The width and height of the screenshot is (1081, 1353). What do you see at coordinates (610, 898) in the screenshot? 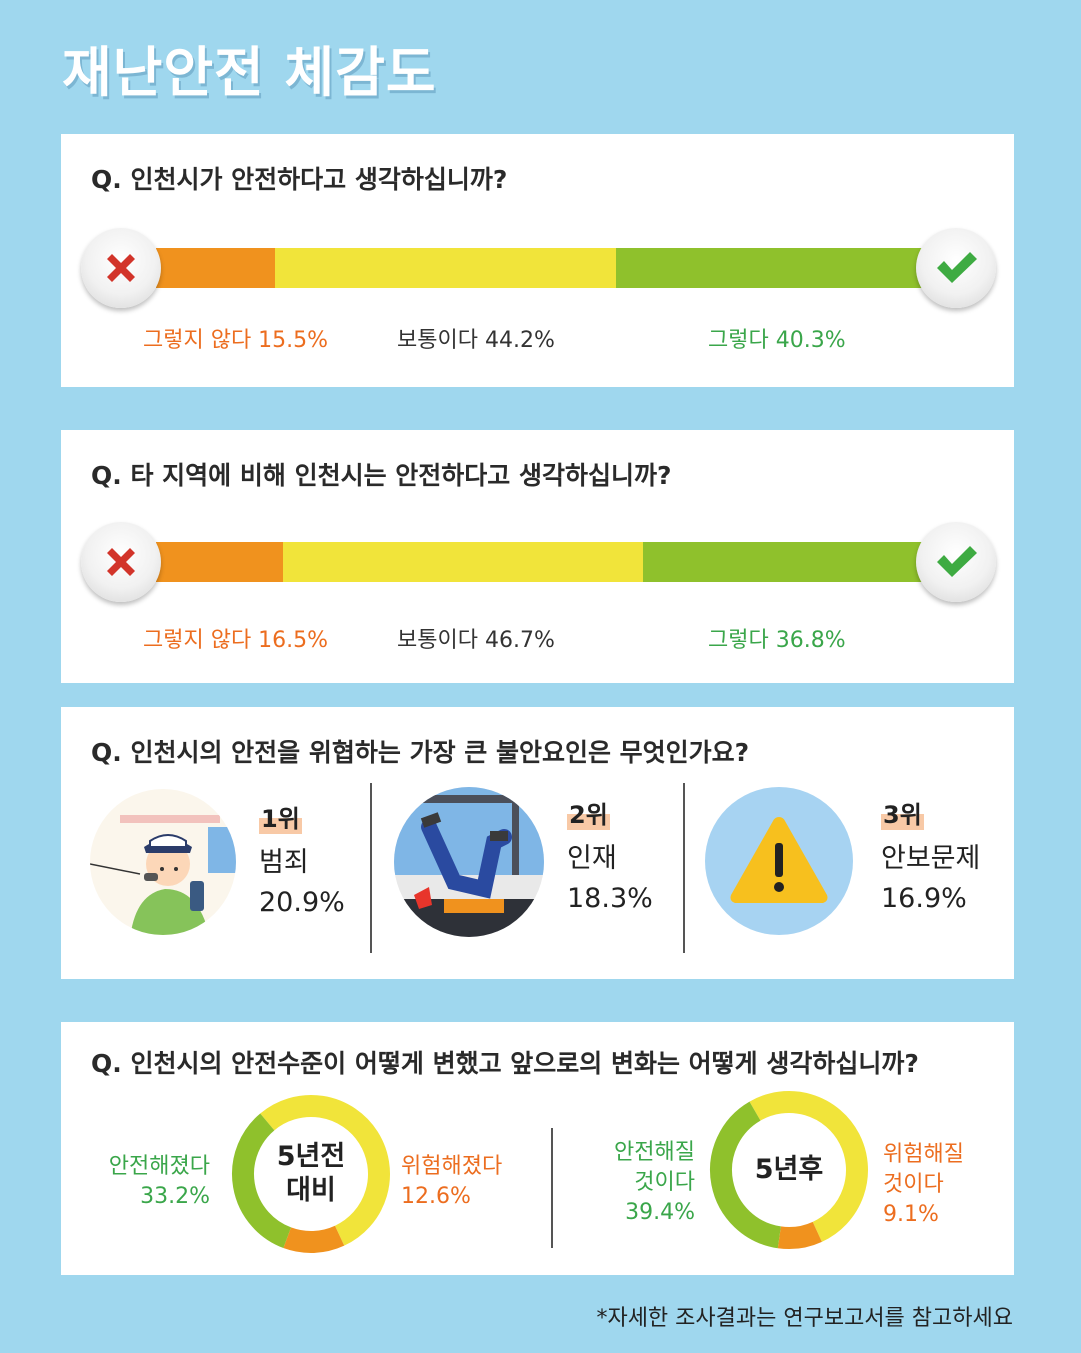
I see `rank-value: 18.3%` at bounding box center [610, 898].